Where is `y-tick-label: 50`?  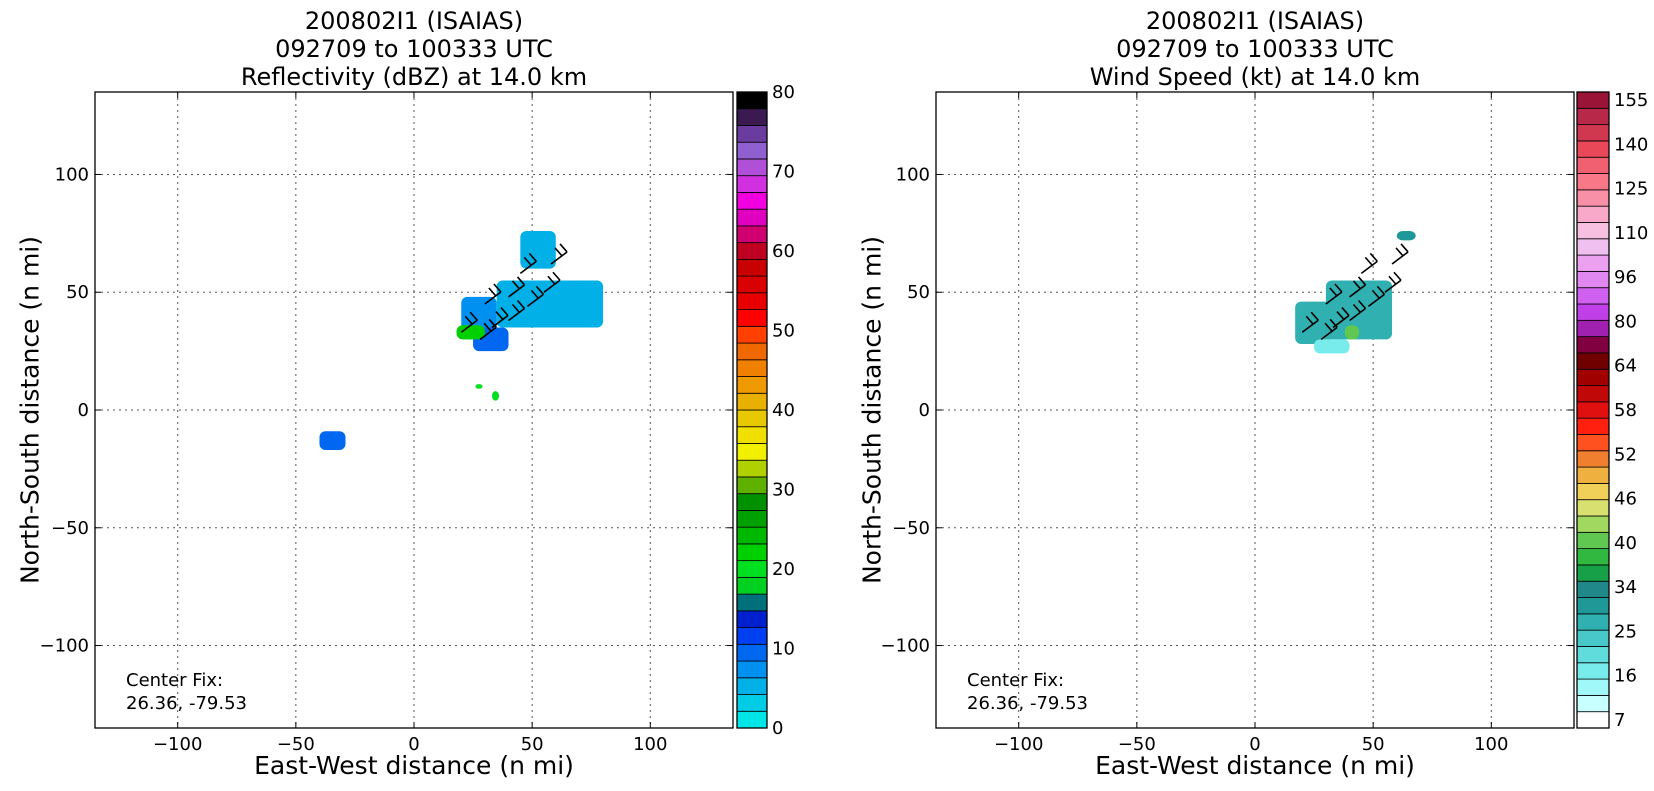
y-tick-label: 50 is located at coordinates (77, 292).